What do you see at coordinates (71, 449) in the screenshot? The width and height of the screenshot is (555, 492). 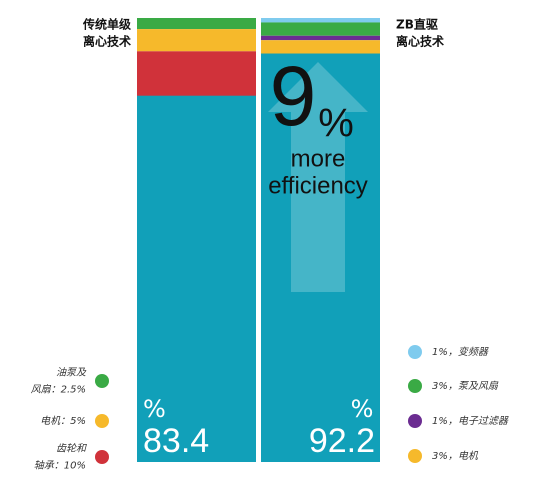 I see `legend-label: 齿轮和` at bounding box center [71, 449].